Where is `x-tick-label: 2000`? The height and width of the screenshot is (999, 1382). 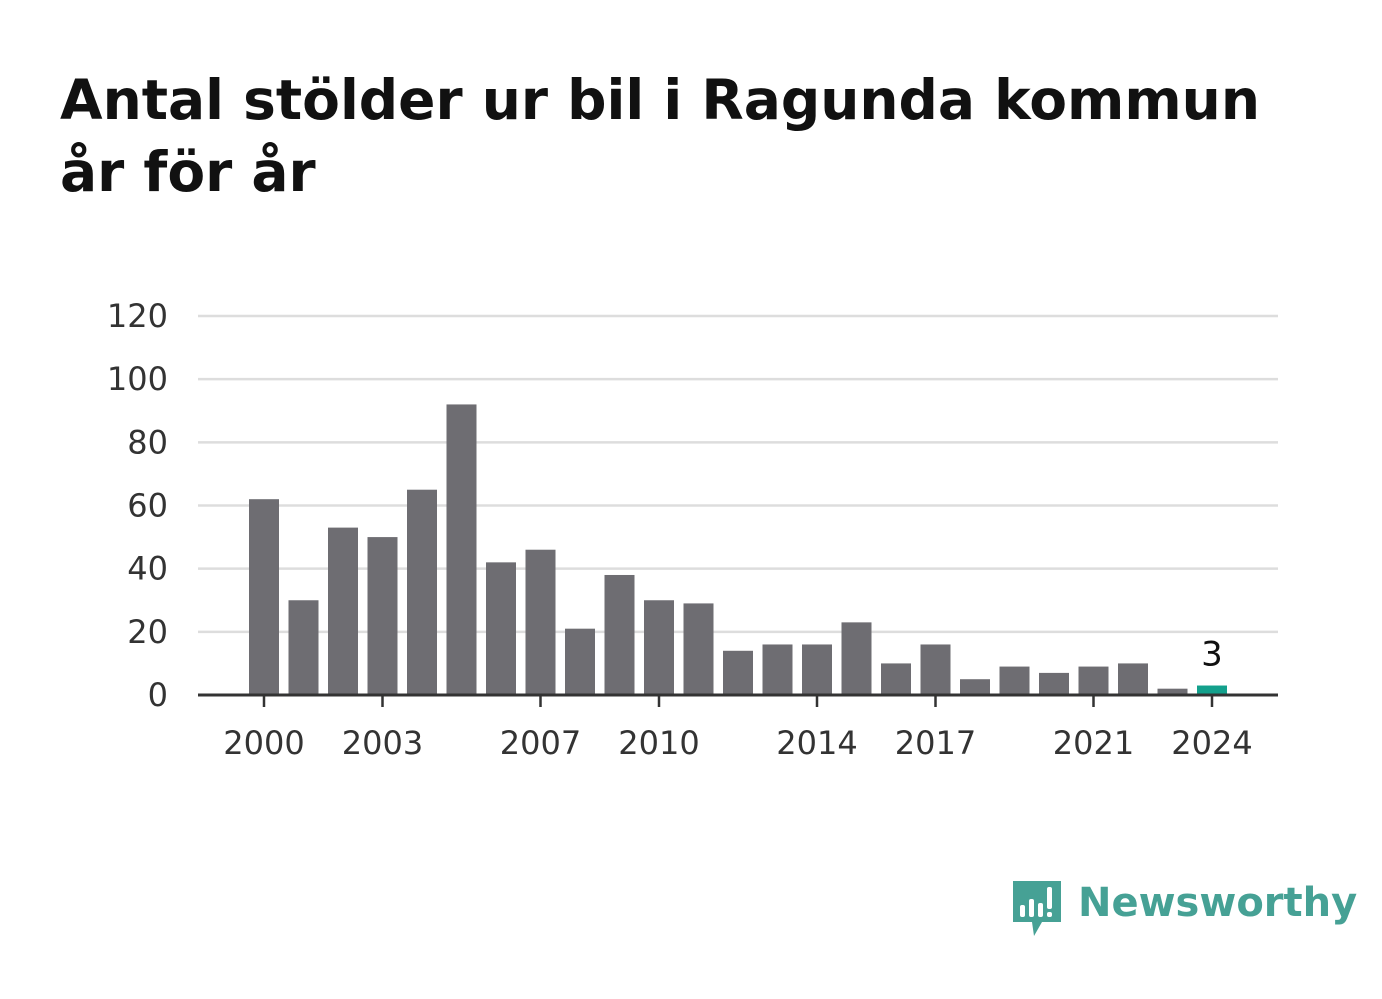 x-tick-label: 2000 is located at coordinates (263, 743).